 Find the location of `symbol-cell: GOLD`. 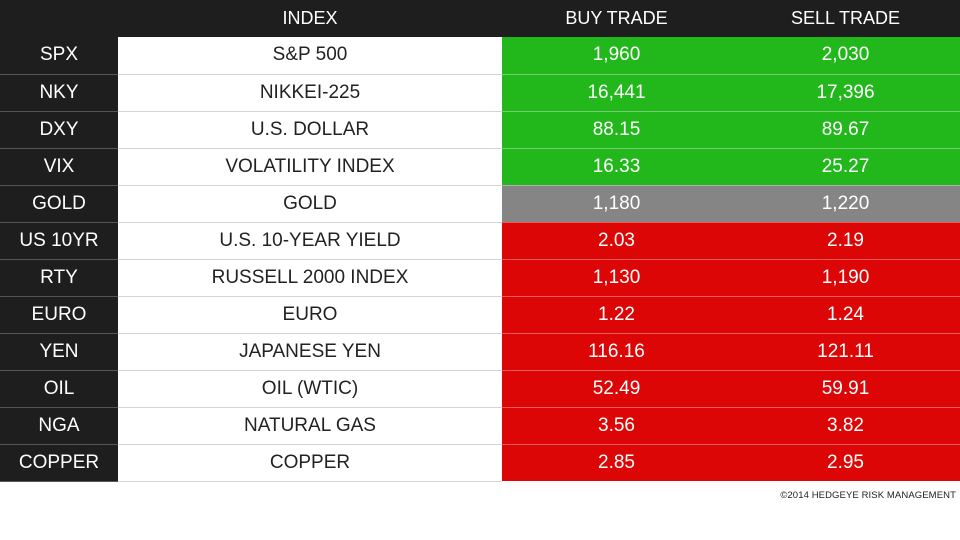

symbol-cell: GOLD is located at coordinates (59, 204).